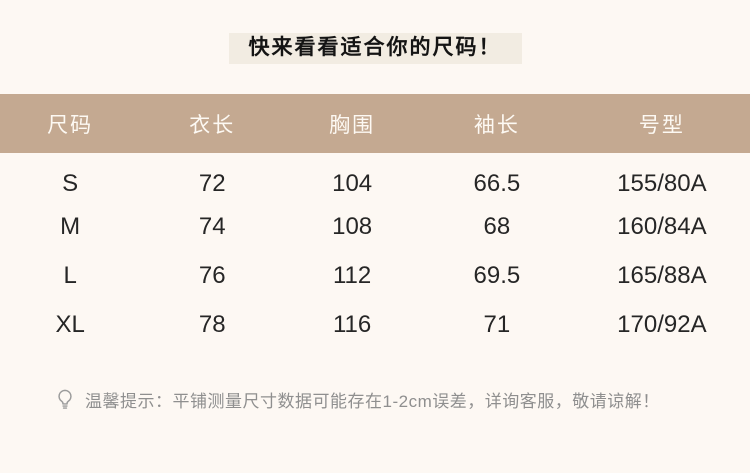  I want to click on column-header-sleeve: 袖长, so click(497, 124).